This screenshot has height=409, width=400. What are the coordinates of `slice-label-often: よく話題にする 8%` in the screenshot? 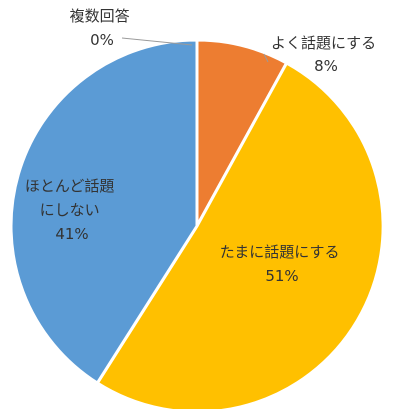 It's located at (326, 54).